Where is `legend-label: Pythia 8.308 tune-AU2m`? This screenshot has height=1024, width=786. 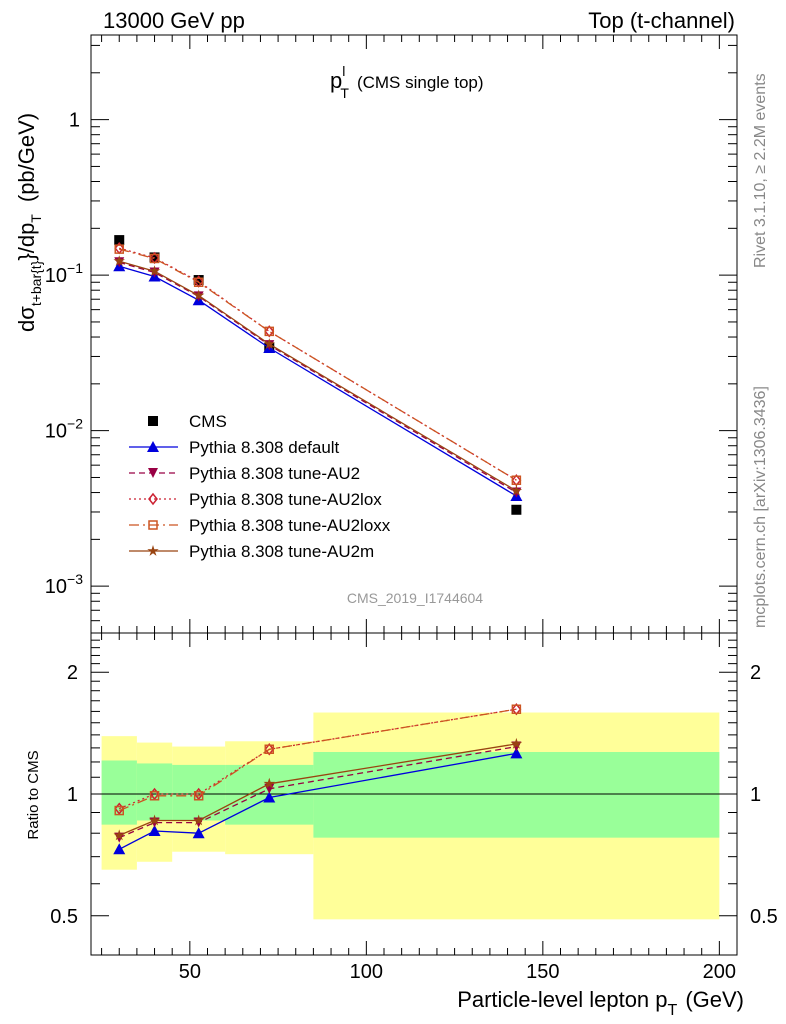
legend-label: Pythia 8.308 tune-AU2m is located at coordinates (281, 551).